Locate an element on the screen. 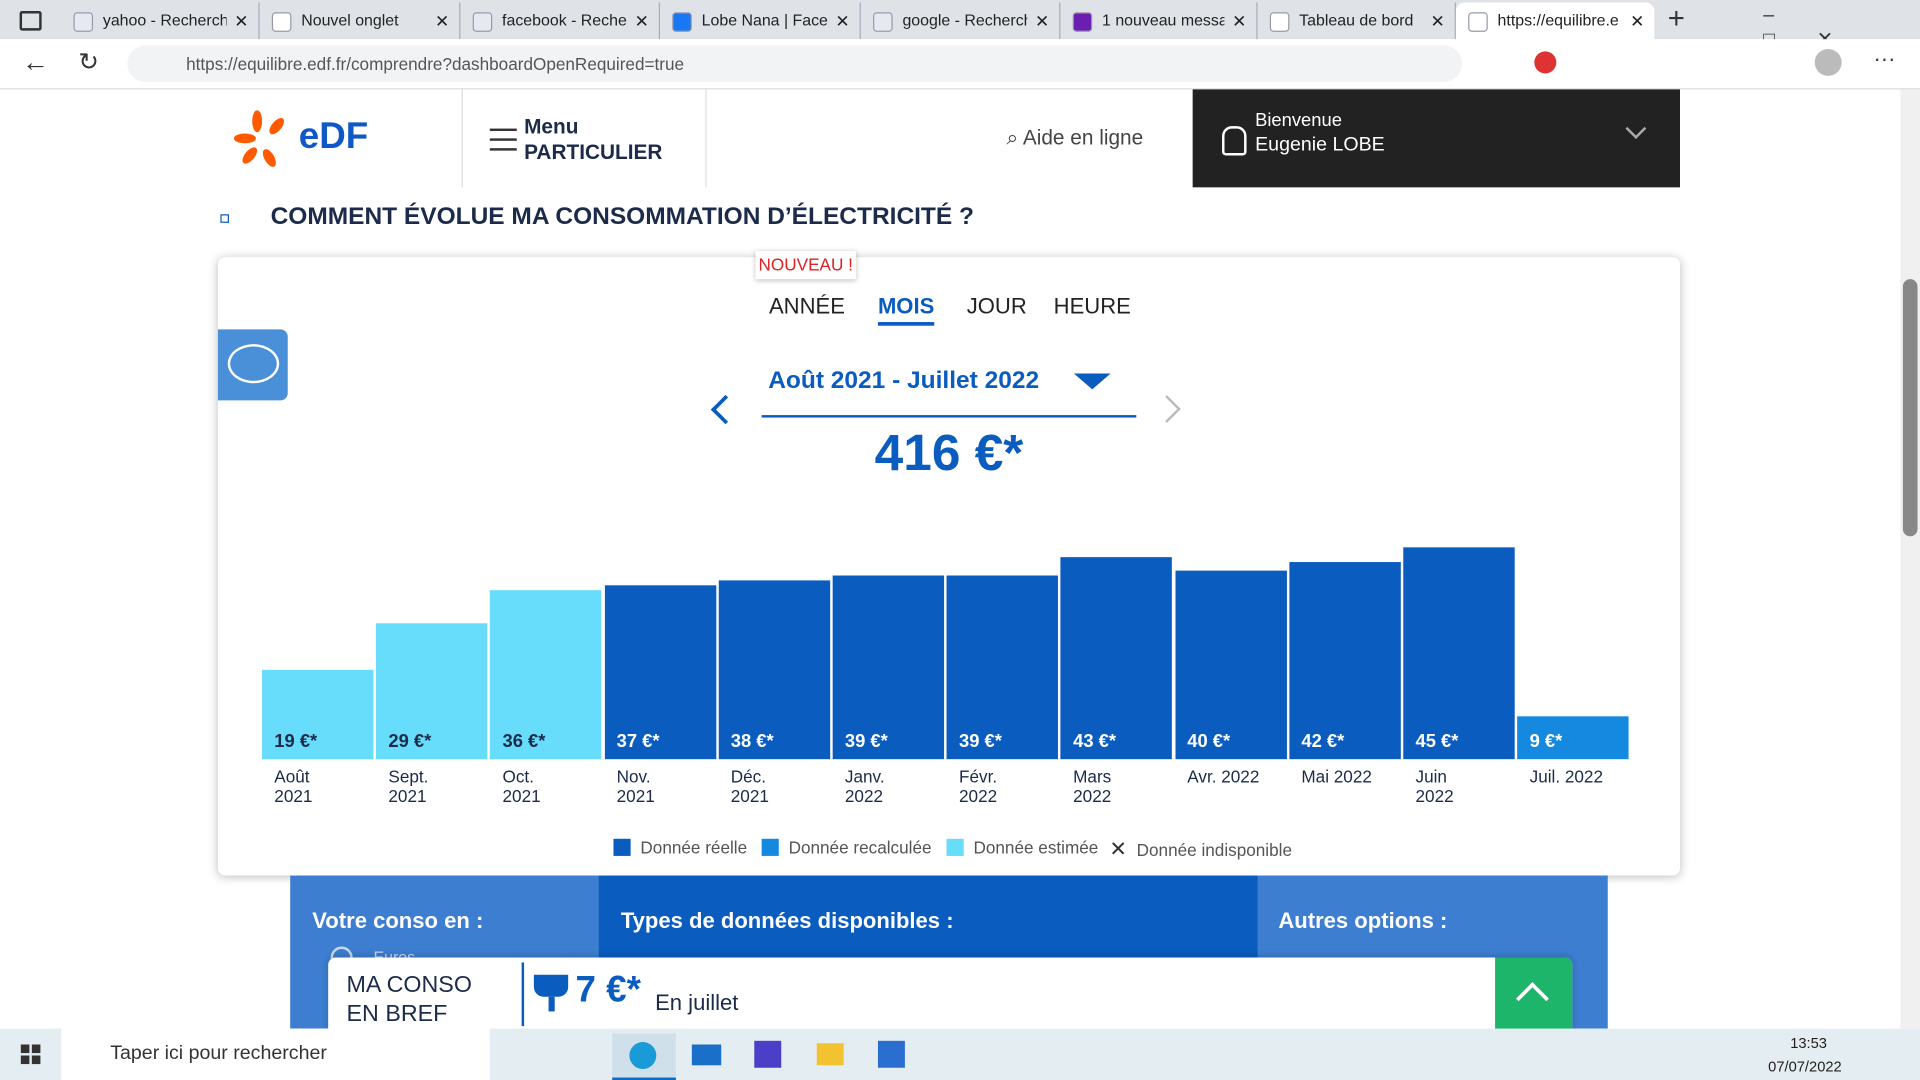  search-box: Taper ici pour rechercher is located at coordinates (275, 1054).